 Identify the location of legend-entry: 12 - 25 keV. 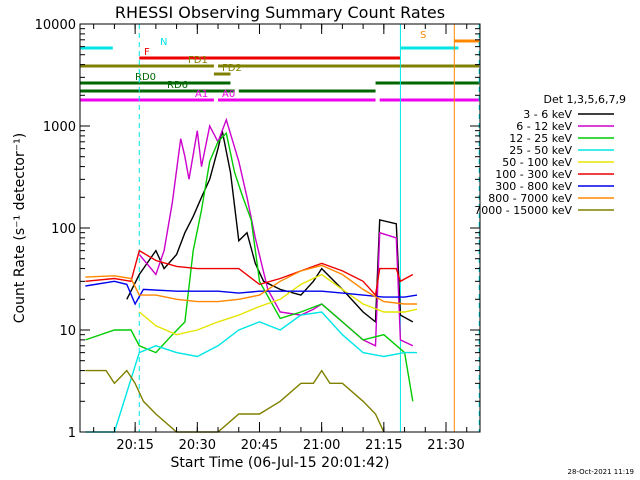
(540, 138).